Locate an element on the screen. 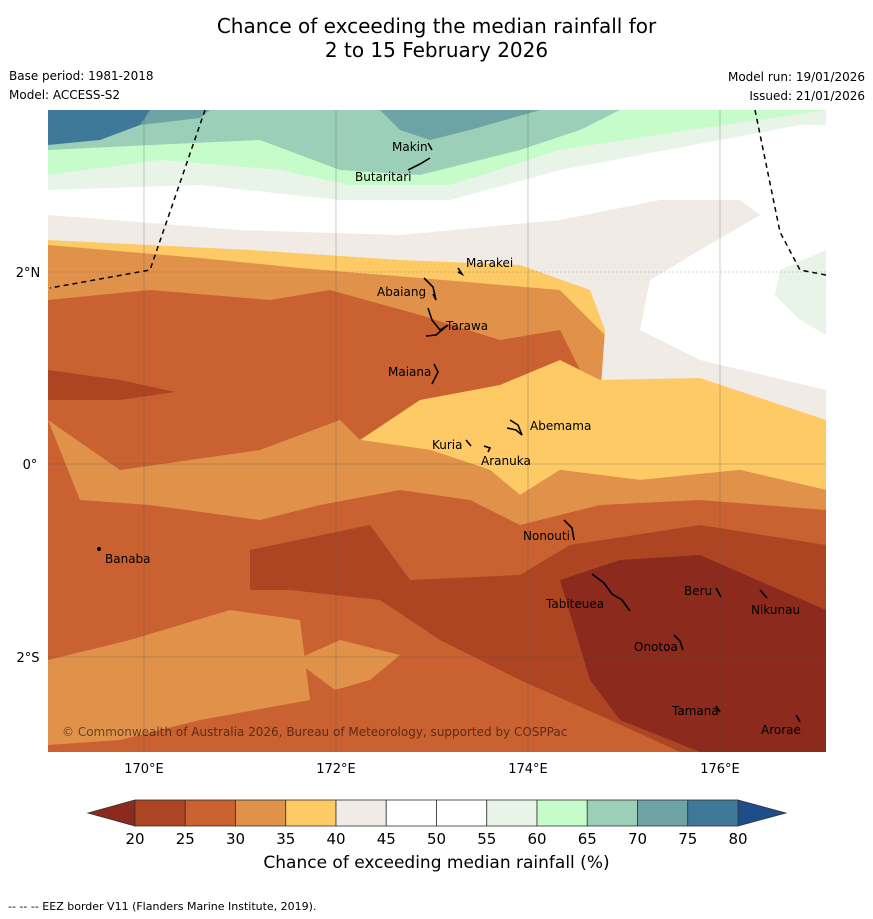 This screenshot has height=919, width=873. base-period: Base period: 1981-2018 is located at coordinates (81, 76).